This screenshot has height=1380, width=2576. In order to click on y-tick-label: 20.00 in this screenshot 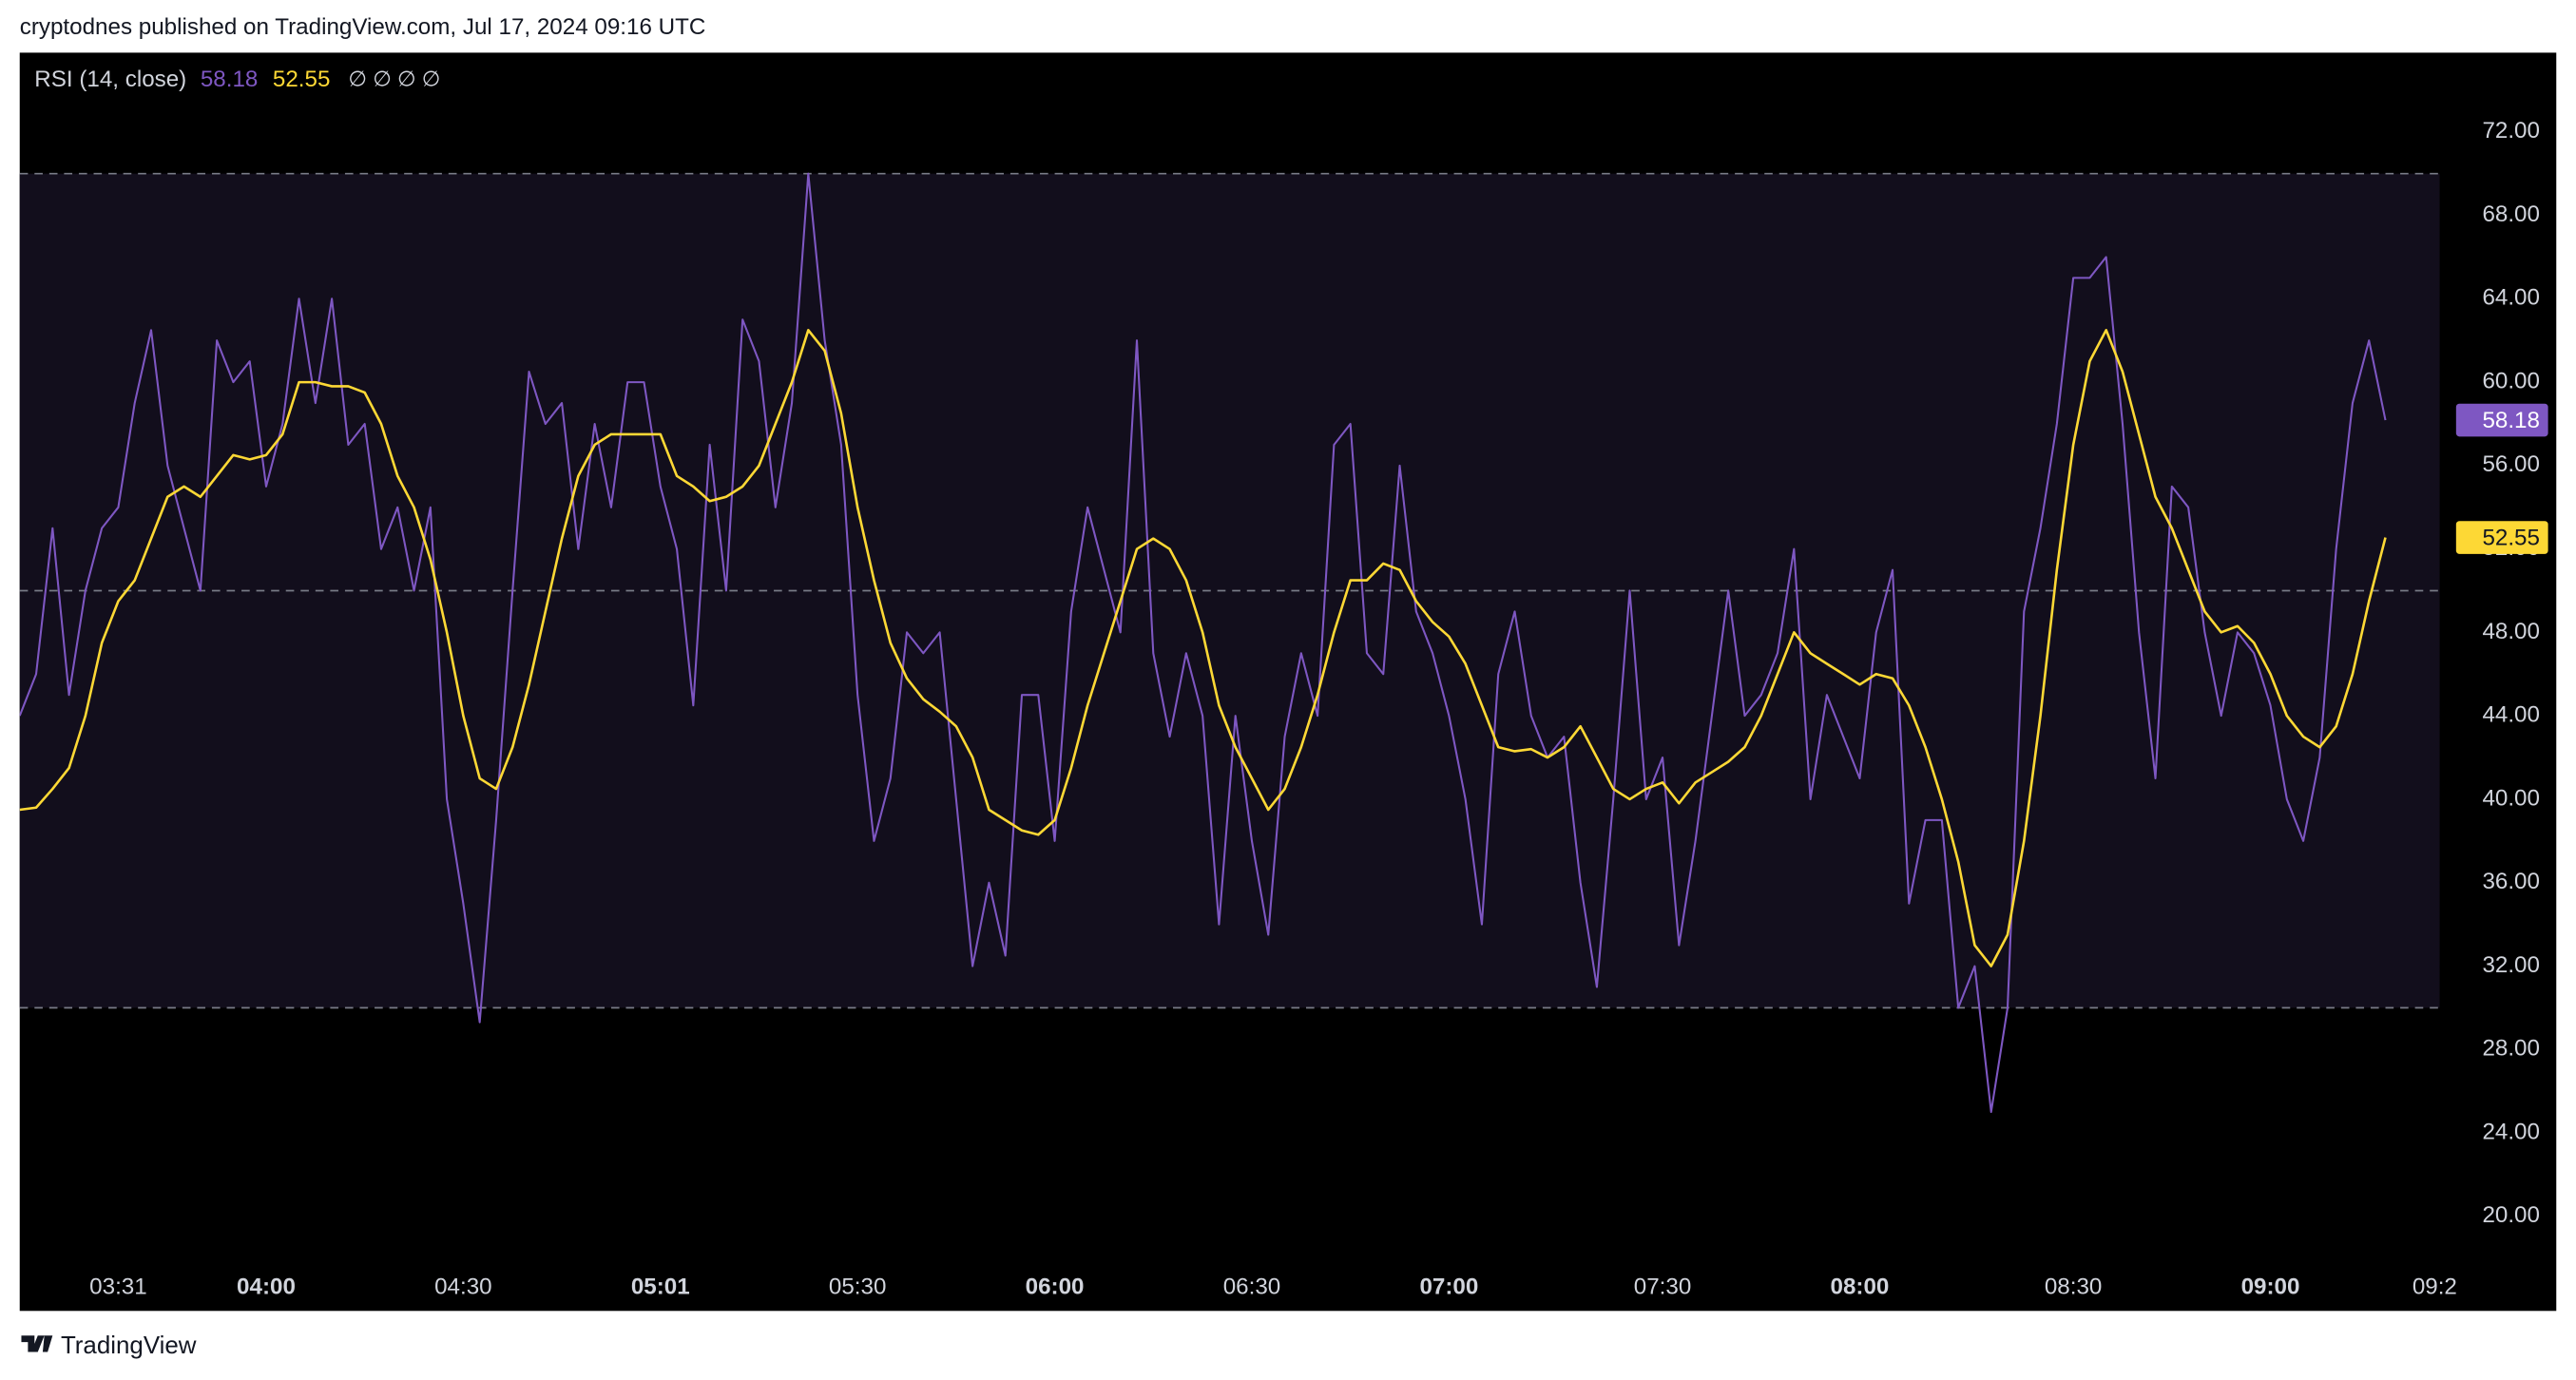, I will do `click(2511, 1215)`.